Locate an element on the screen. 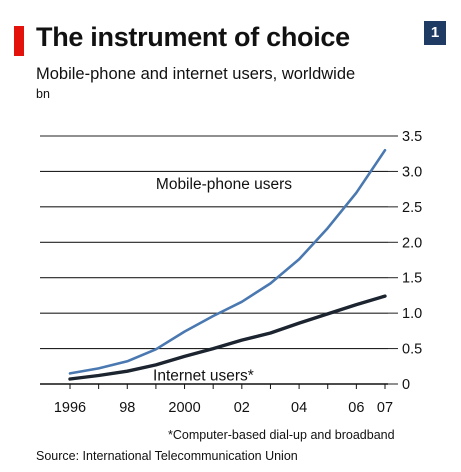 The height and width of the screenshot is (472, 461). y-tick-label: 2.0 is located at coordinates (412, 243).